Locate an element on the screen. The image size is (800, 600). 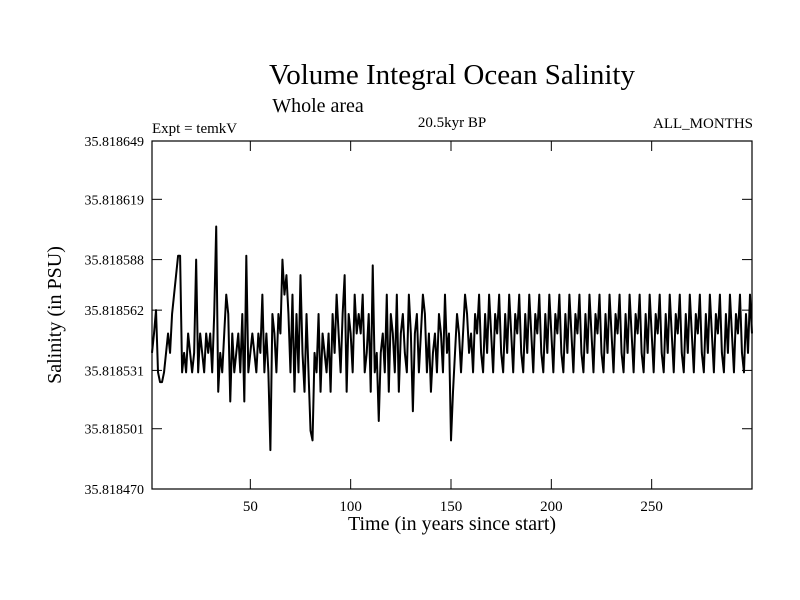
y-axis-label: Salinity (in PSU) is located at coordinates (55, 315).